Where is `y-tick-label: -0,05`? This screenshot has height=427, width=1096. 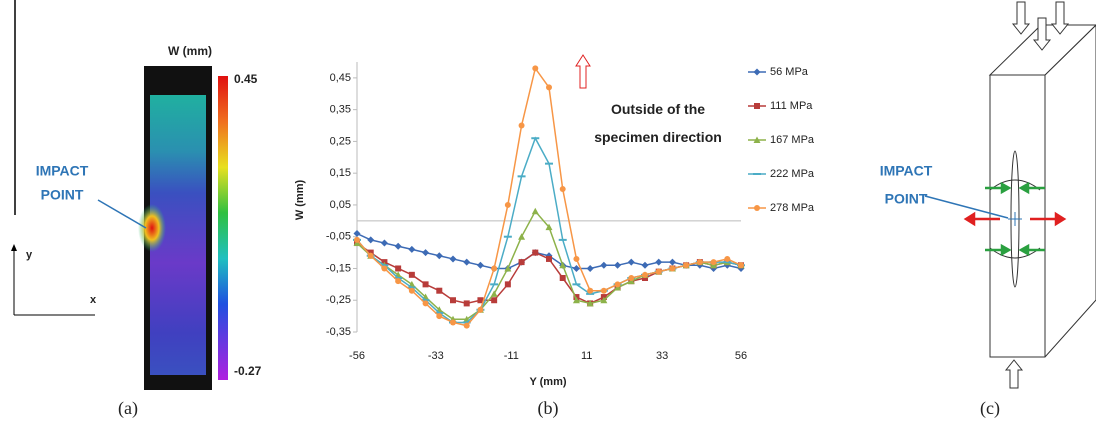
y-tick-label: -0,05 is located at coordinates (338, 237).